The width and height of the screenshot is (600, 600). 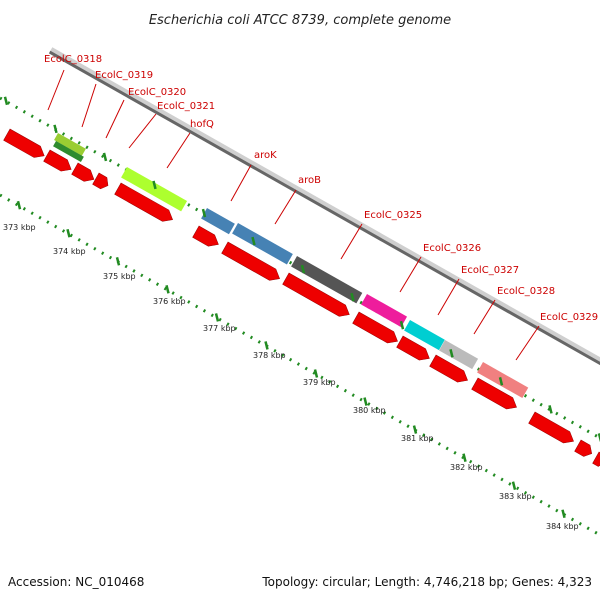 What do you see at coordinates (452, 248) in the screenshot?
I see `gene-label-ecolc-0326: EcolC_0326` at bounding box center [452, 248].